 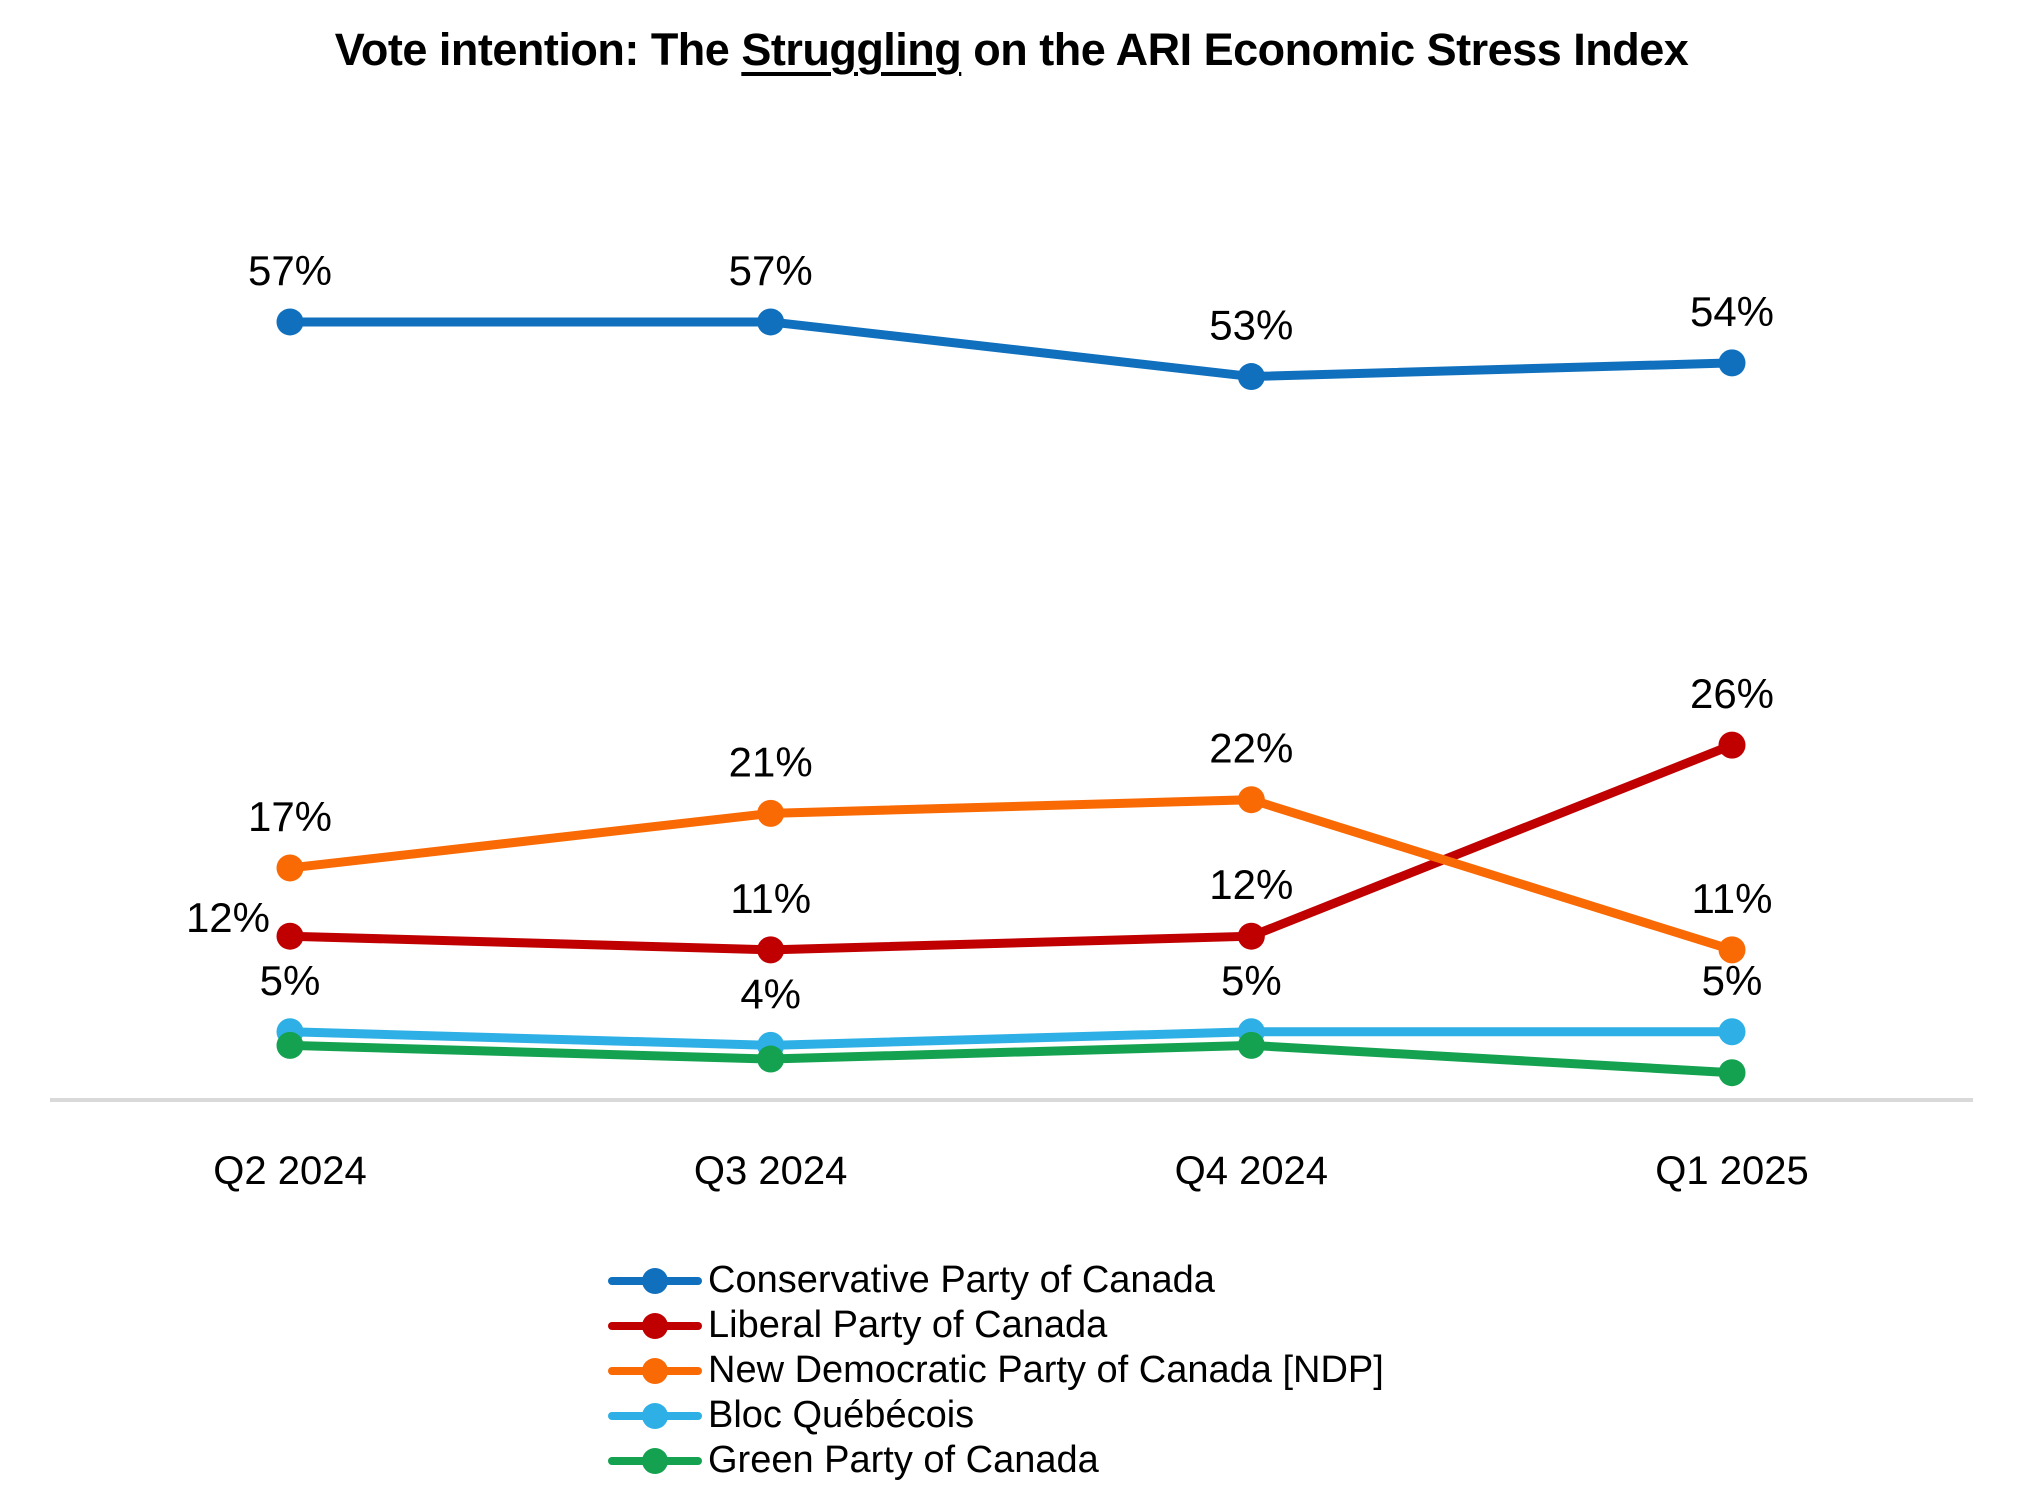 What do you see at coordinates (290, 816) in the screenshot?
I see `svg-text: 17%` at bounding box center [290, 816].